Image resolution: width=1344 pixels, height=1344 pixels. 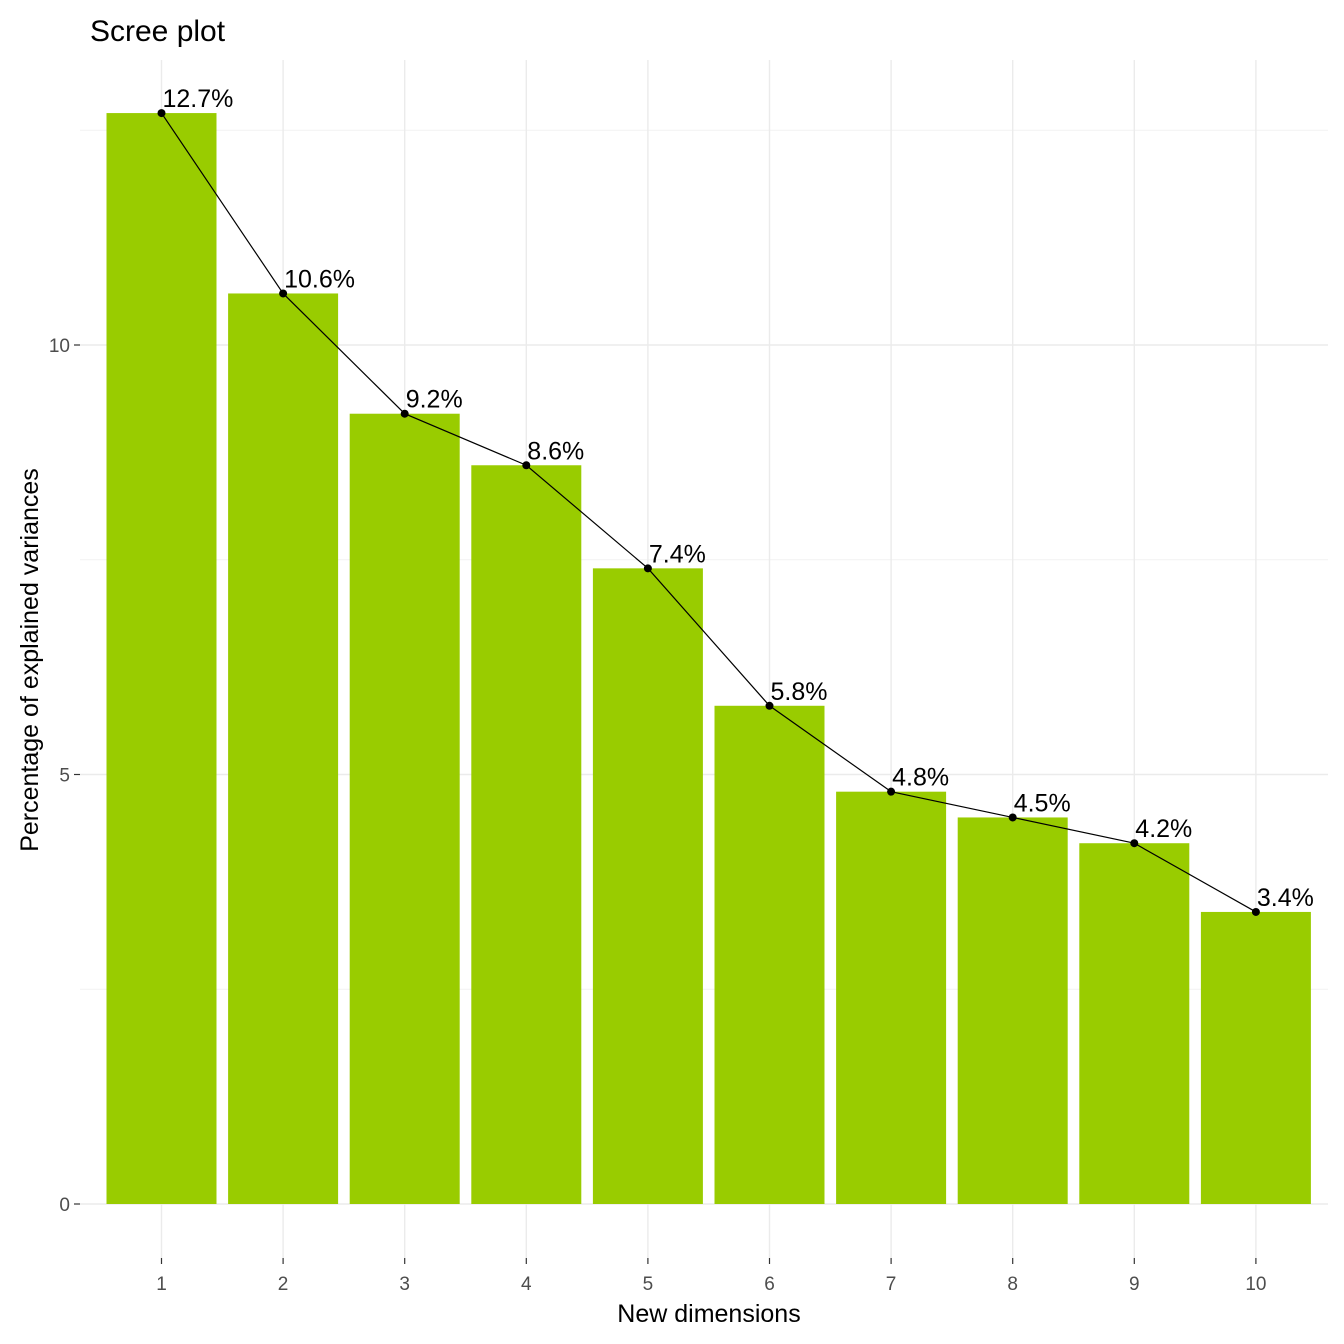 I want to click on data-label-dim-4: 8.6%, so click(x=555, y=451).